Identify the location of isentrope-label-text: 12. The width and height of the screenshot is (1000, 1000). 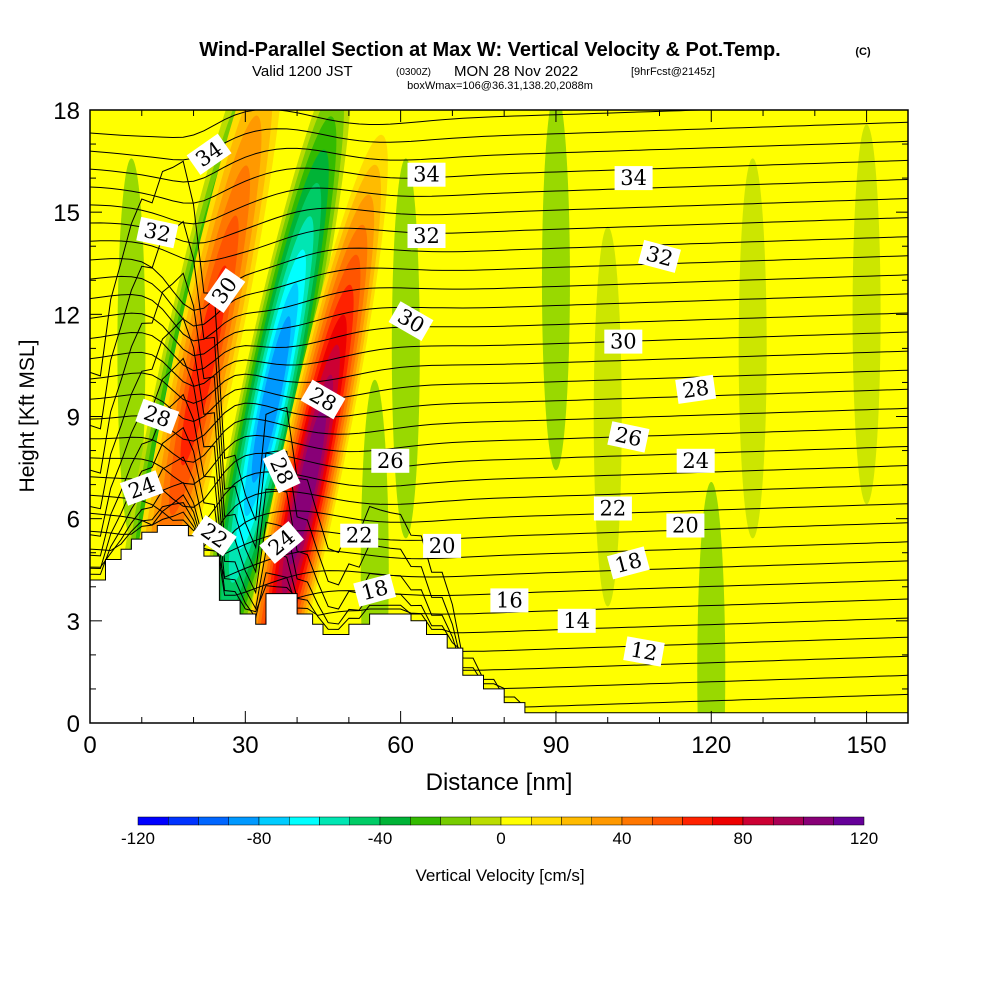
(644, 651).